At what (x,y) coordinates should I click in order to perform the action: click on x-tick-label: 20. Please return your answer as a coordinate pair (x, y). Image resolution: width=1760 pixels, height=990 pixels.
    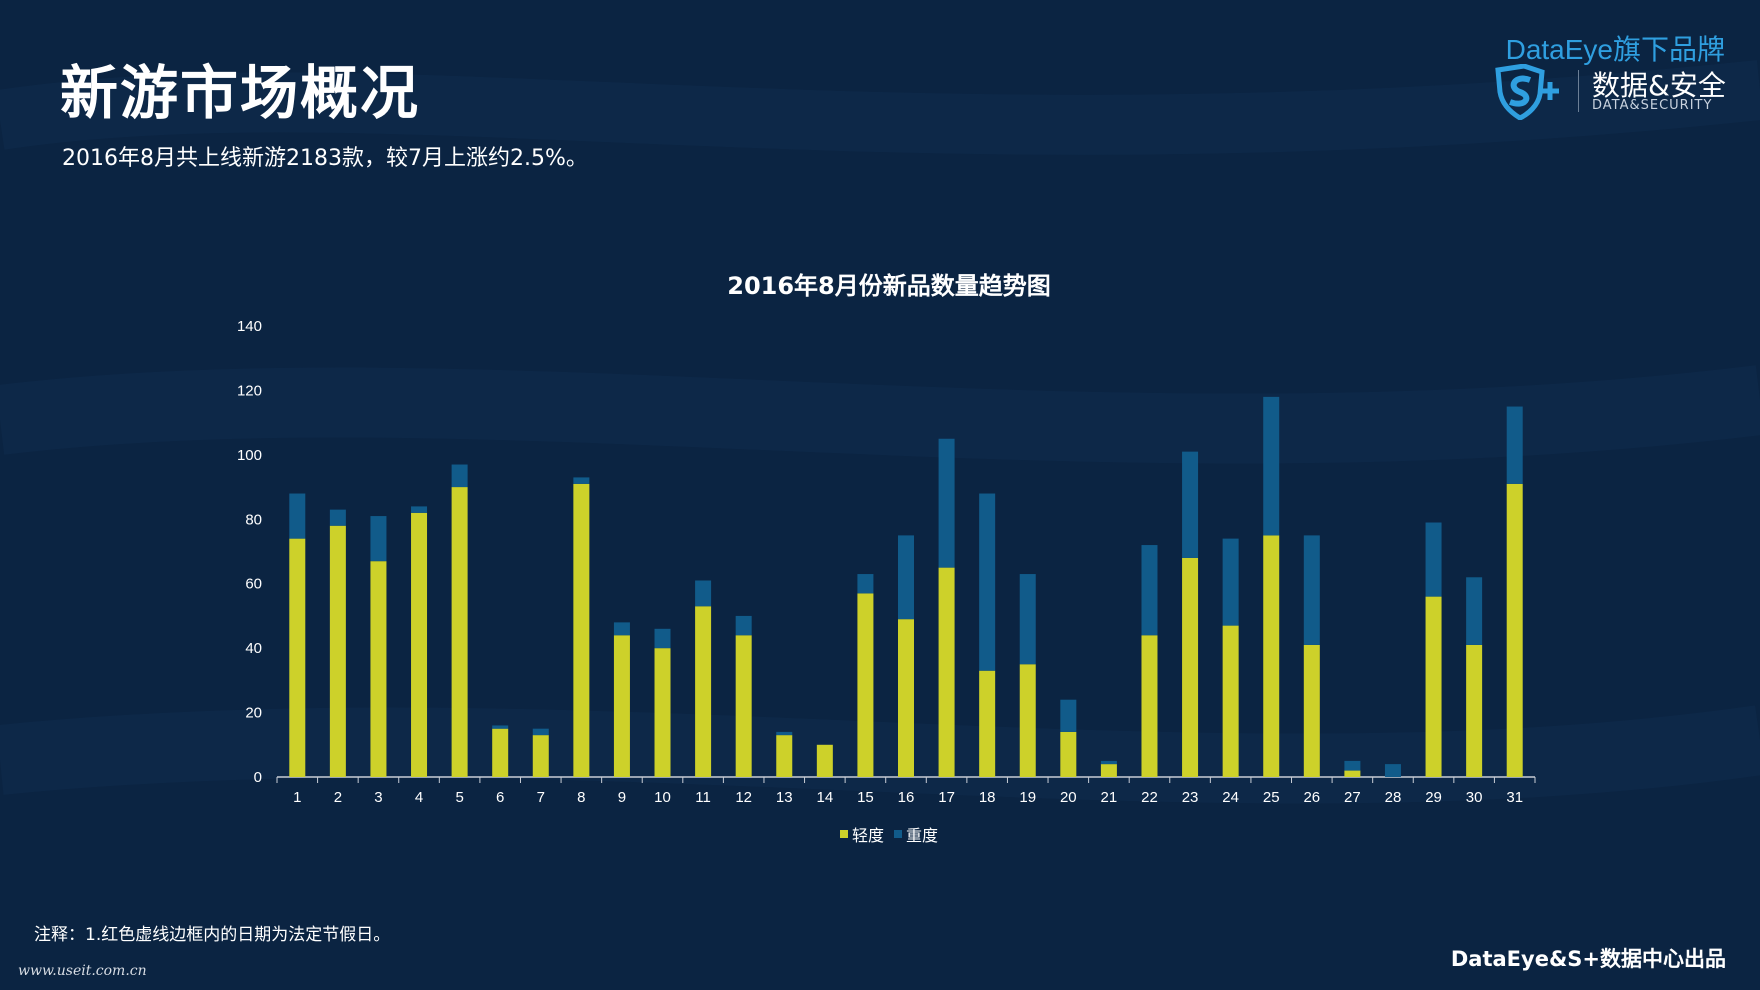
    Looking at the image, I should click on (1068, 797).